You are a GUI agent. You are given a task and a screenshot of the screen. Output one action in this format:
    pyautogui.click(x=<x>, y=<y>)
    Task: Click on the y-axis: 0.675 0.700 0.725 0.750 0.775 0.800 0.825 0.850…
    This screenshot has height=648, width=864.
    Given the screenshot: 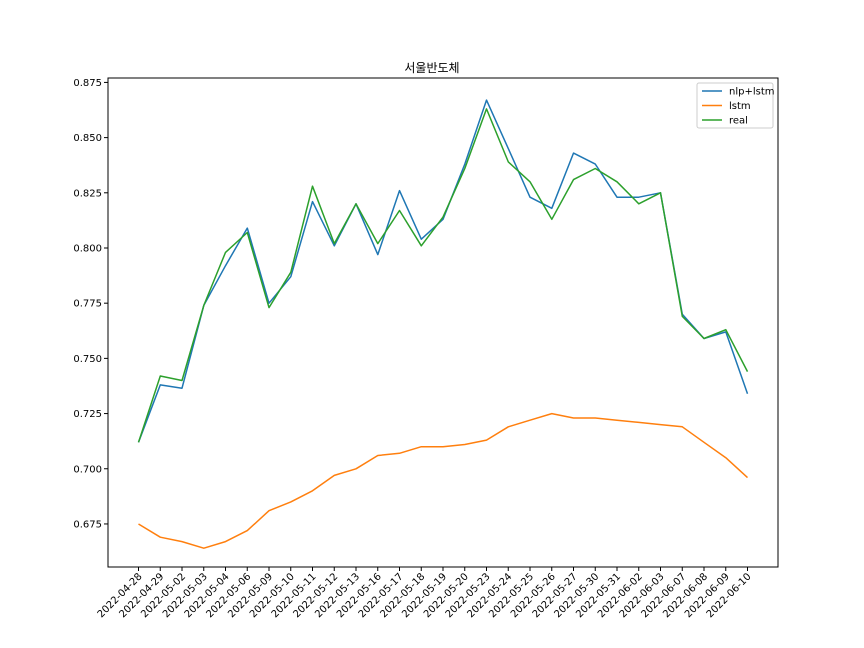 What is the action you would take?
    pyautogui.click(x=90, y=304)
    